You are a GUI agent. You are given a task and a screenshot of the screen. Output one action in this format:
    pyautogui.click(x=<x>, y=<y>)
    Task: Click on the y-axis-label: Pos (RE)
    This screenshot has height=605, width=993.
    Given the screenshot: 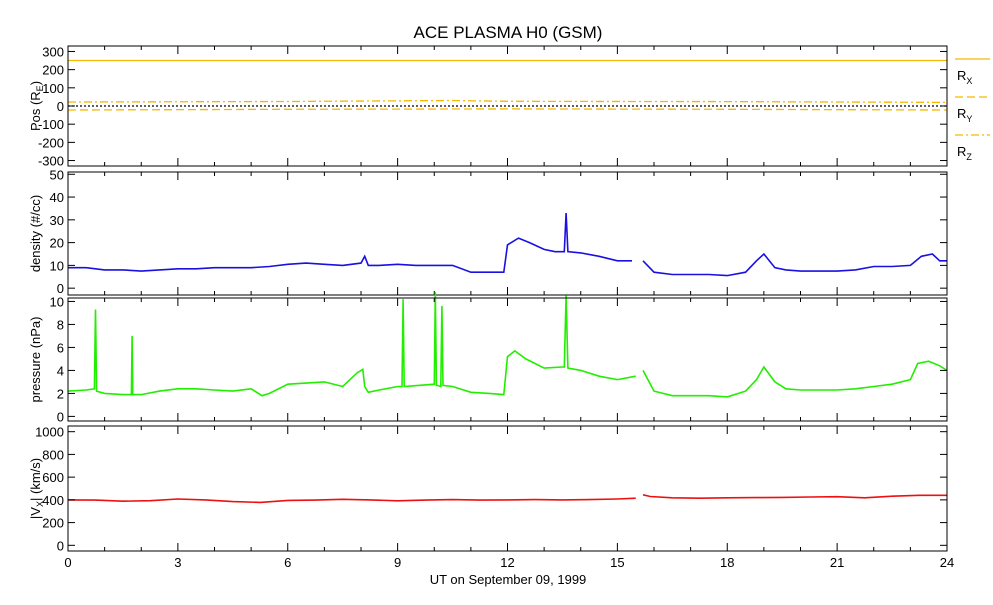 What is the action you would take?
    pyautogui.click(x=36, y=106)
    